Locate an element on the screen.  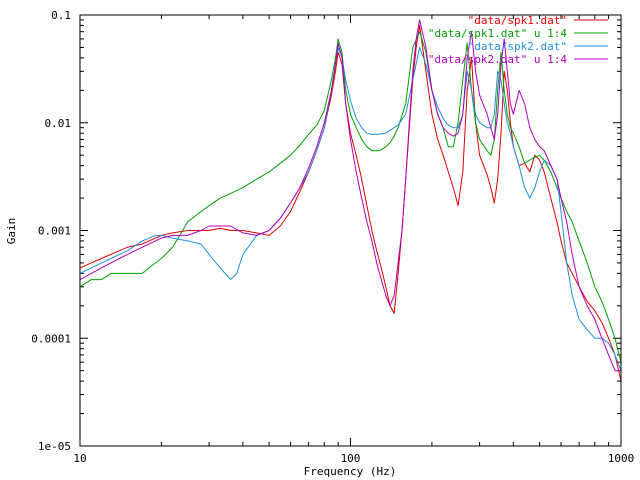
y-tick-label: 0.1 is located at coordinates (61, 15).